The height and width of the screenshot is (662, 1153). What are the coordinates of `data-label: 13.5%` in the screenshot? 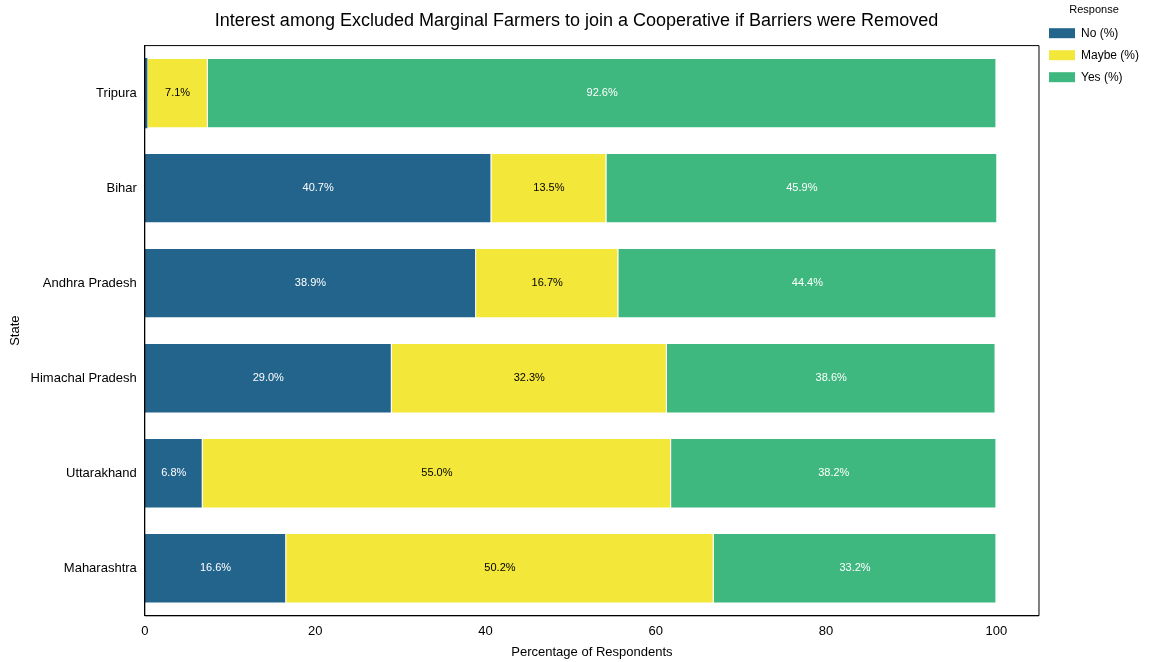 It's located at (549, 187).